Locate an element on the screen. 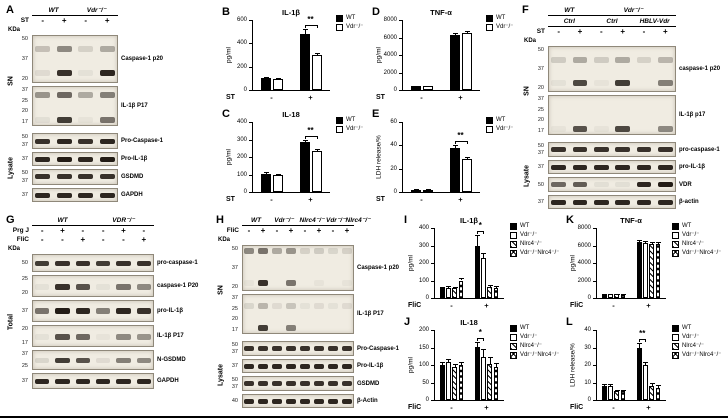 The height and width of the screenshot is (418, 728). legend-label: WT is located at coordinates (525, 328).